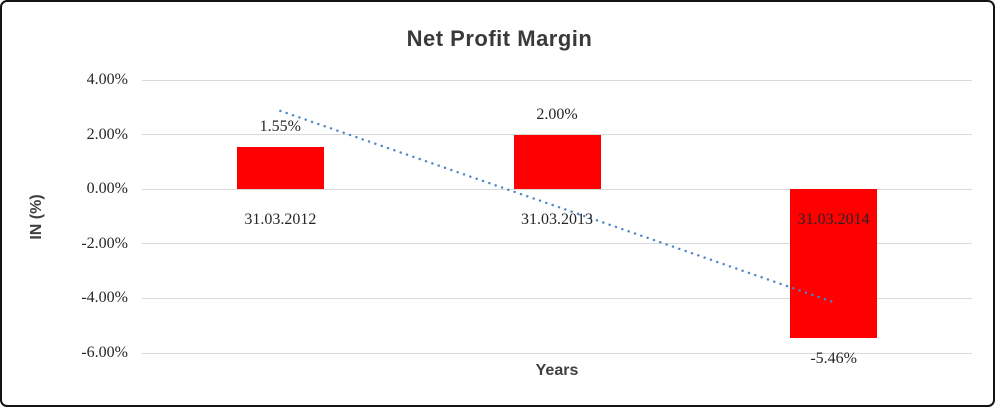 This screenshot has height=407, width=995. I want to click on bar-31.03.2012, so click(280, 168).